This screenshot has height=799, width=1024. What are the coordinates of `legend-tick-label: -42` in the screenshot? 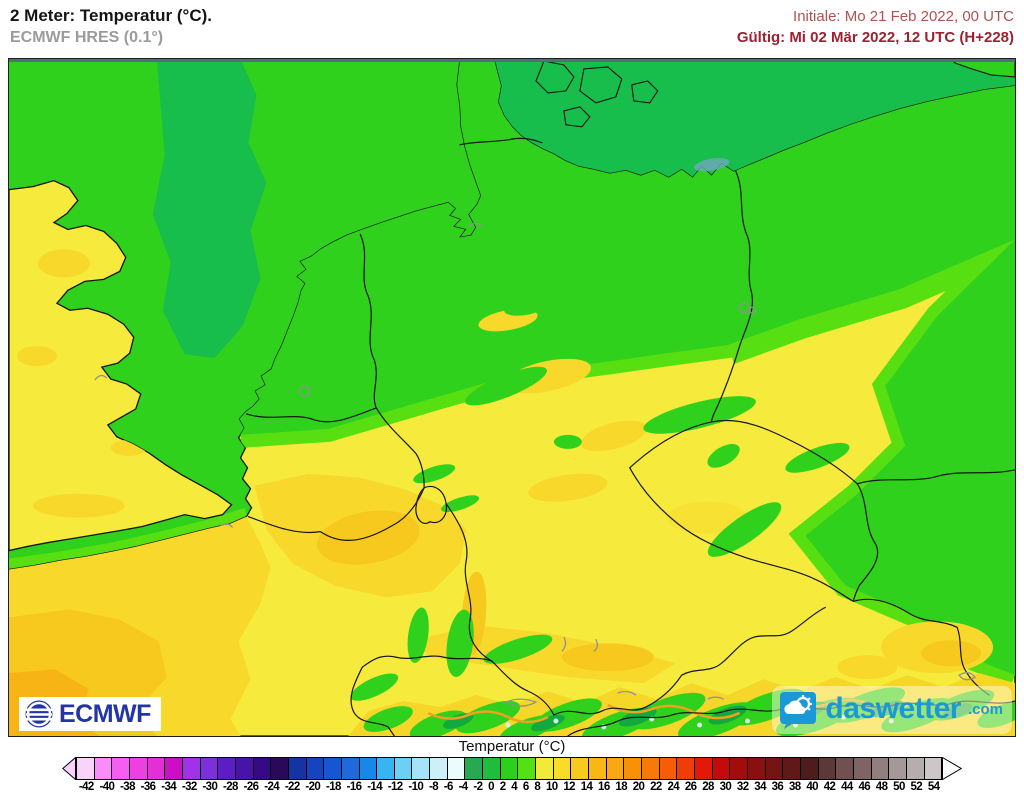 It's located at (86, 787).